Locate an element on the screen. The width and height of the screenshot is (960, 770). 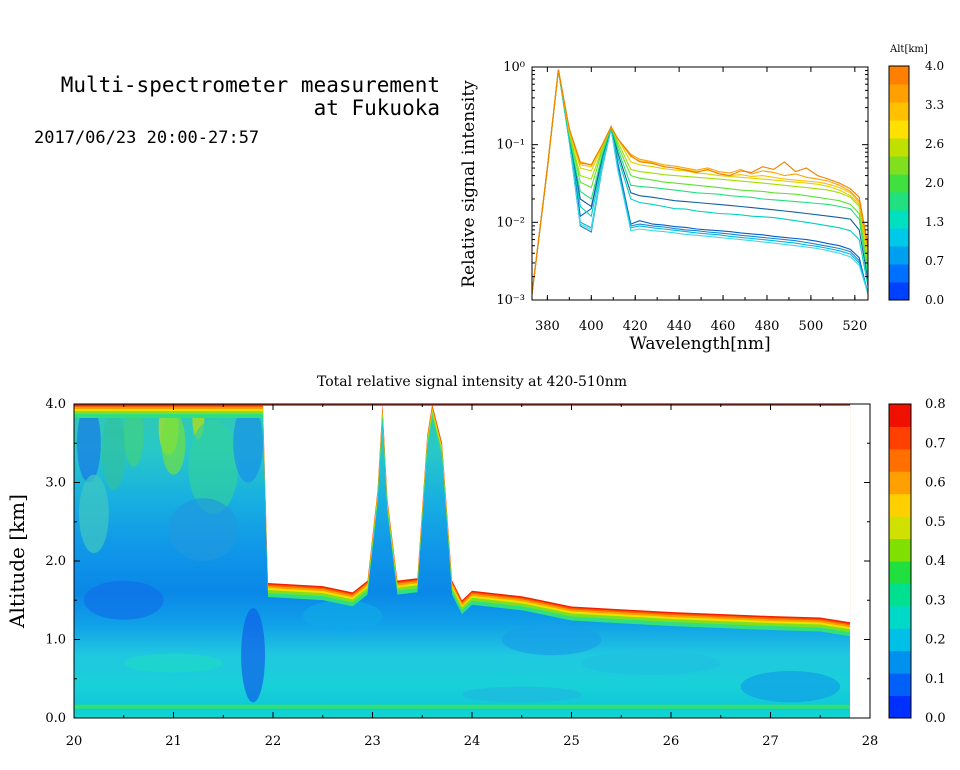
spectrum-x-label: Wavelength[nm] is located at coordinates (699, 344).